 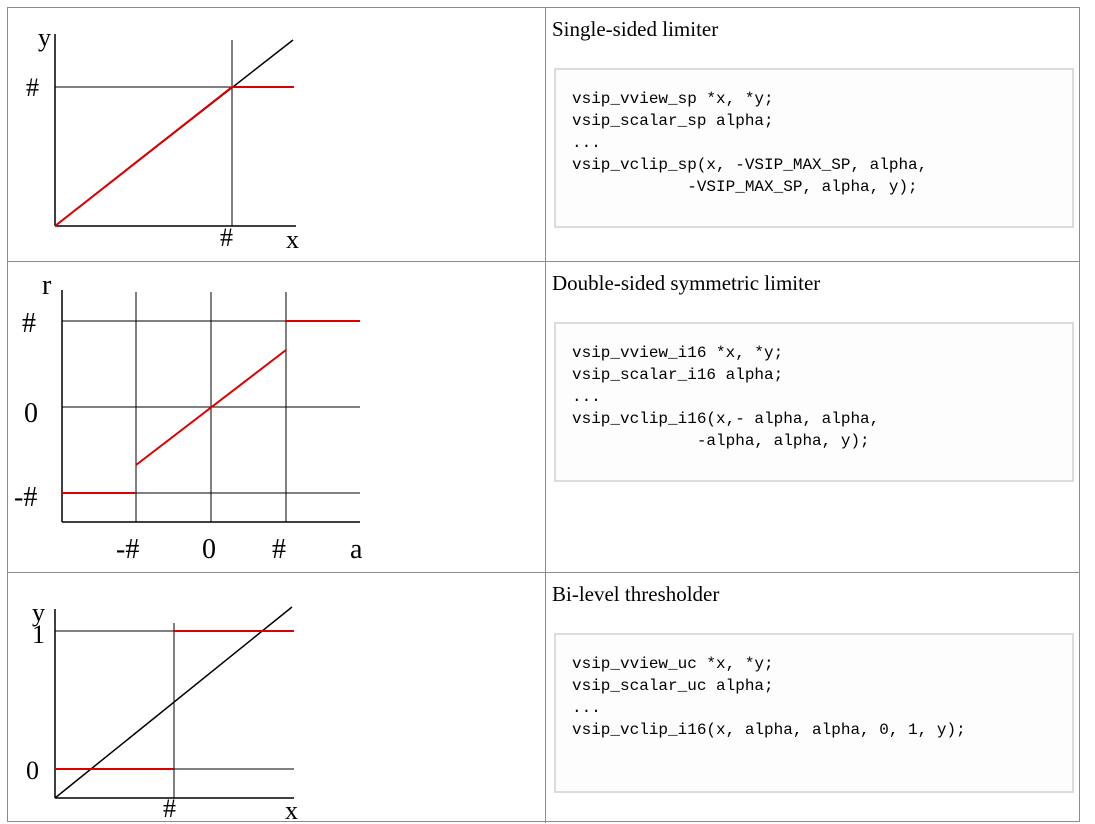 I want to click on single-sided-limiter-graph: y # # x, so click(x=162, y=138).